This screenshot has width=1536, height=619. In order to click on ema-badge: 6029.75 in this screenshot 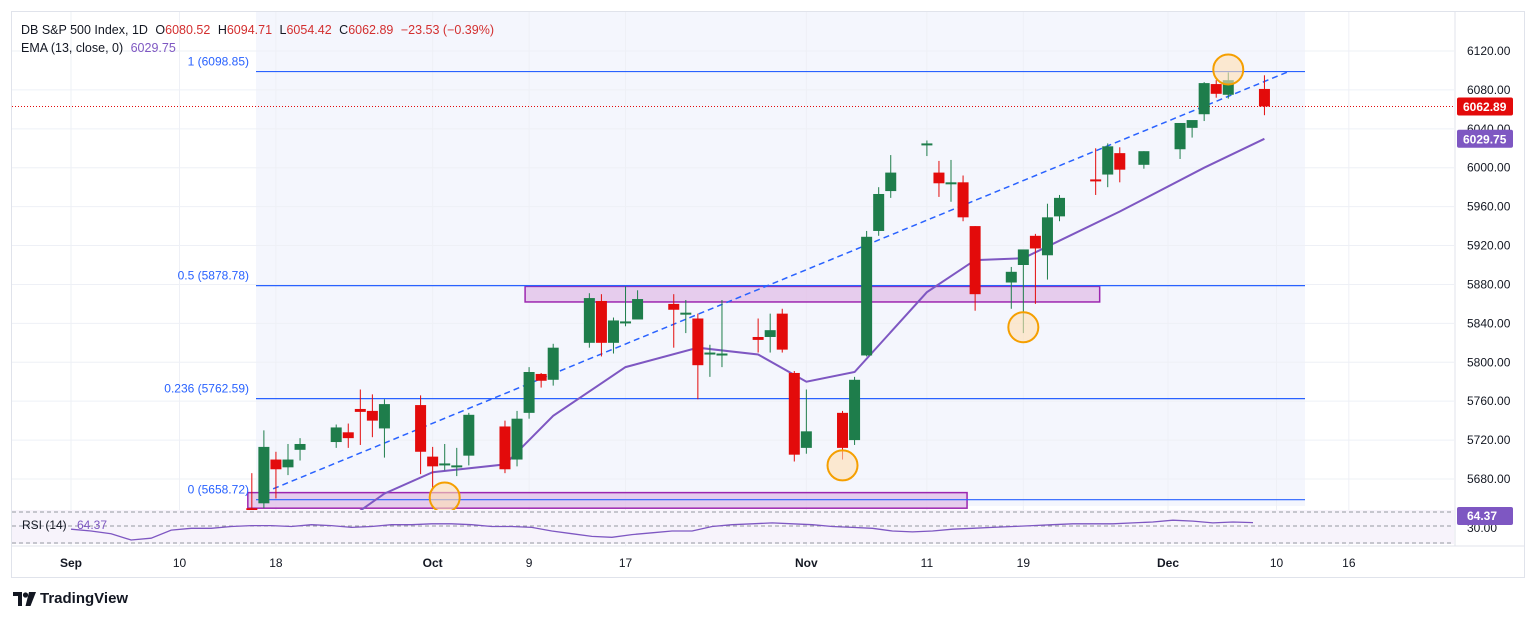, I will do `click(1485, 139)`.